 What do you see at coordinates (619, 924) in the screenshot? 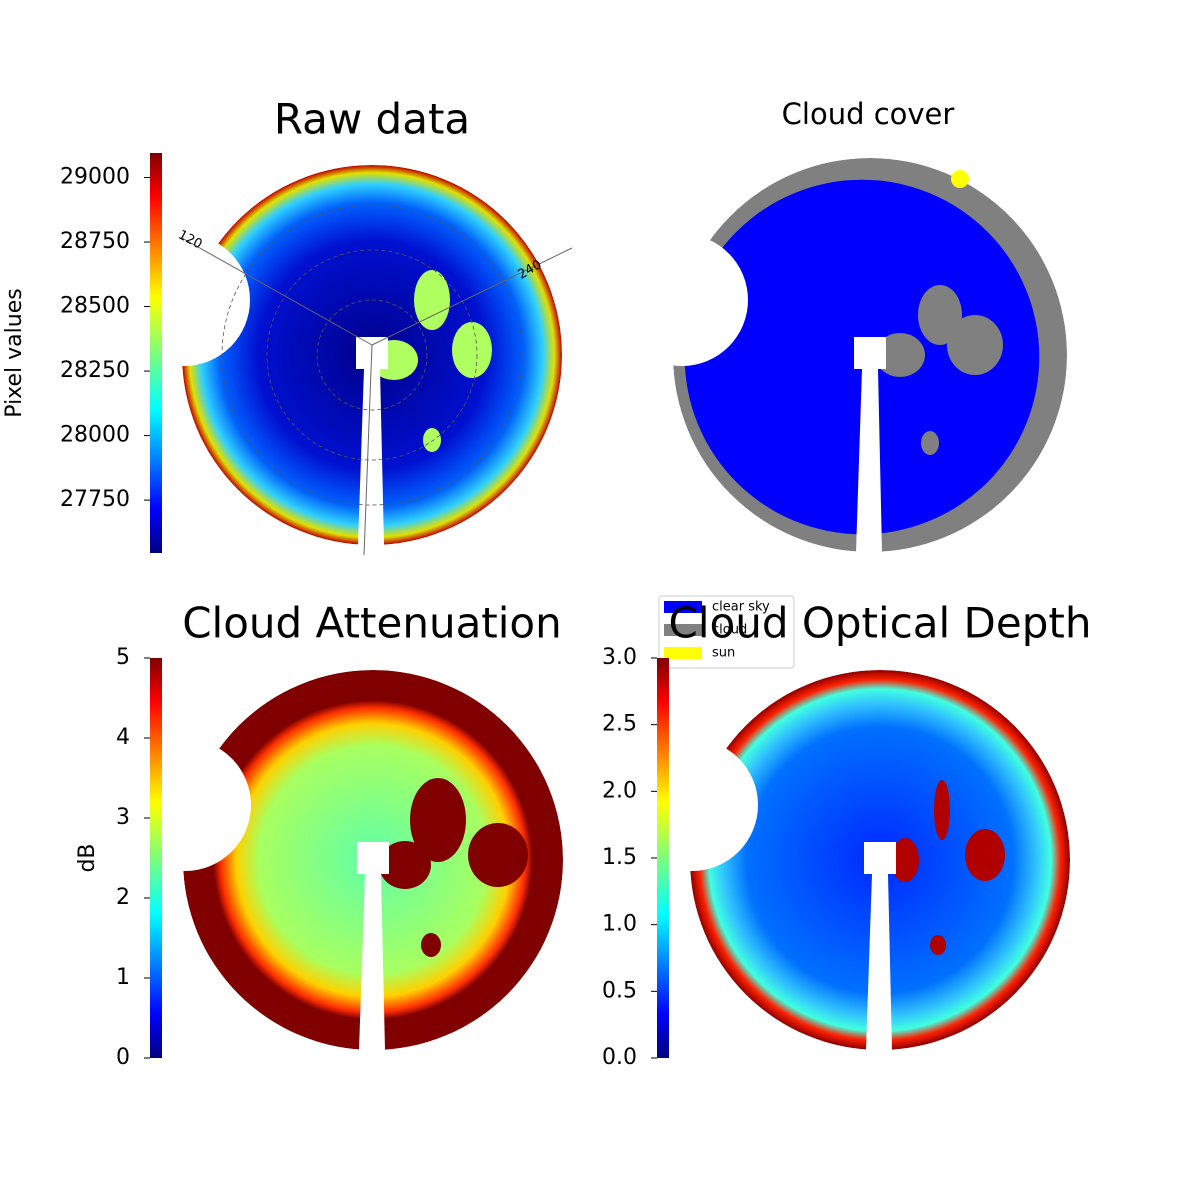
I see `tick-label: 1.0` at bounding box center [619, 924].